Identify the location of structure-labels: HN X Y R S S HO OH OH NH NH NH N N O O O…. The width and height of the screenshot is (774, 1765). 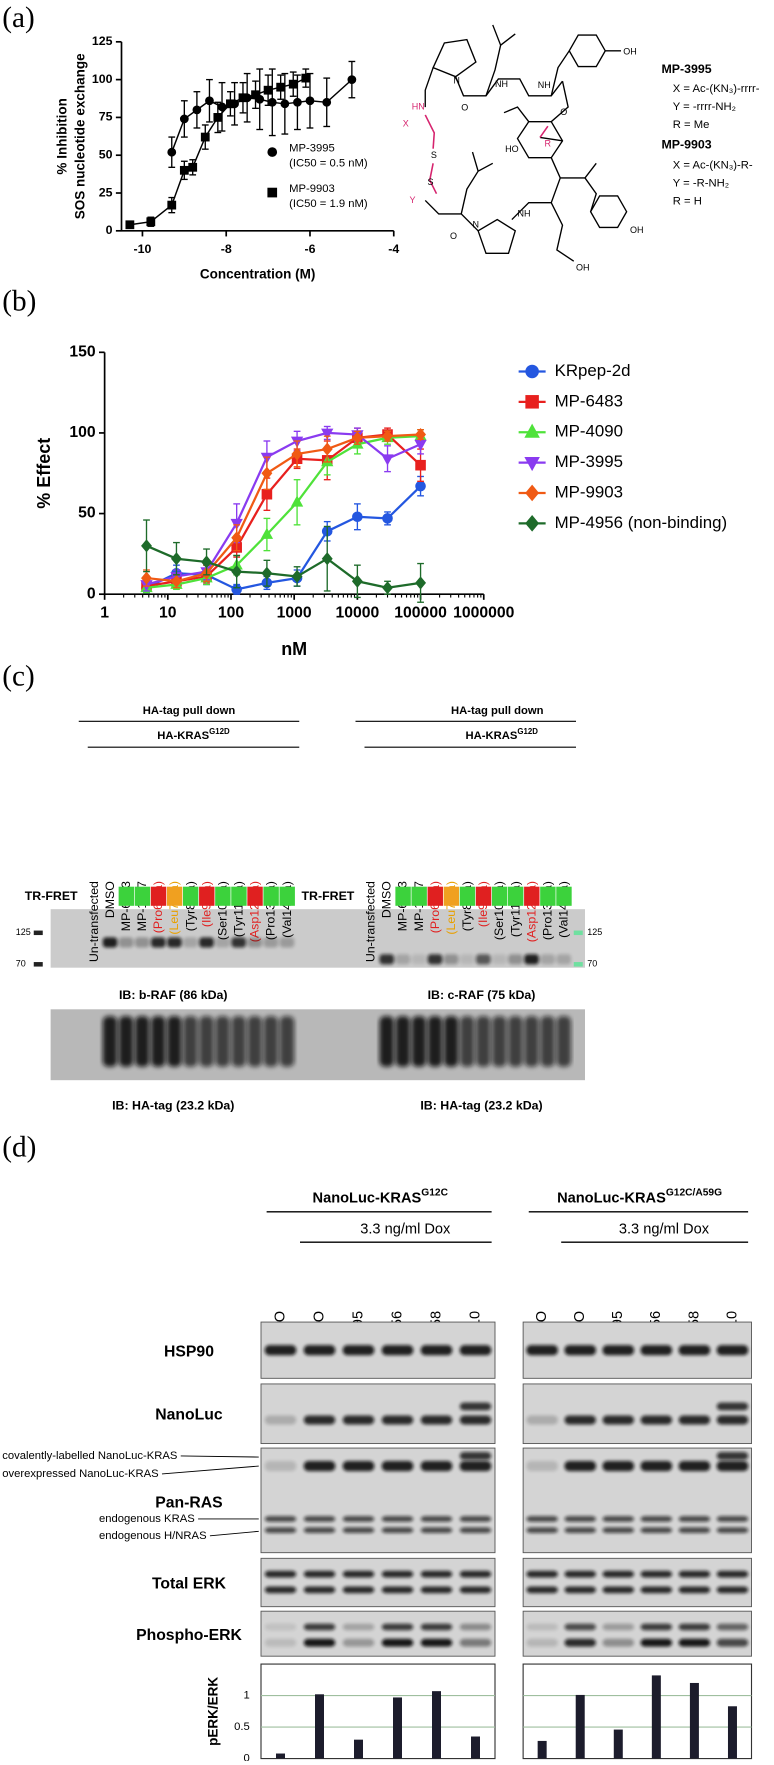
(523, 159).